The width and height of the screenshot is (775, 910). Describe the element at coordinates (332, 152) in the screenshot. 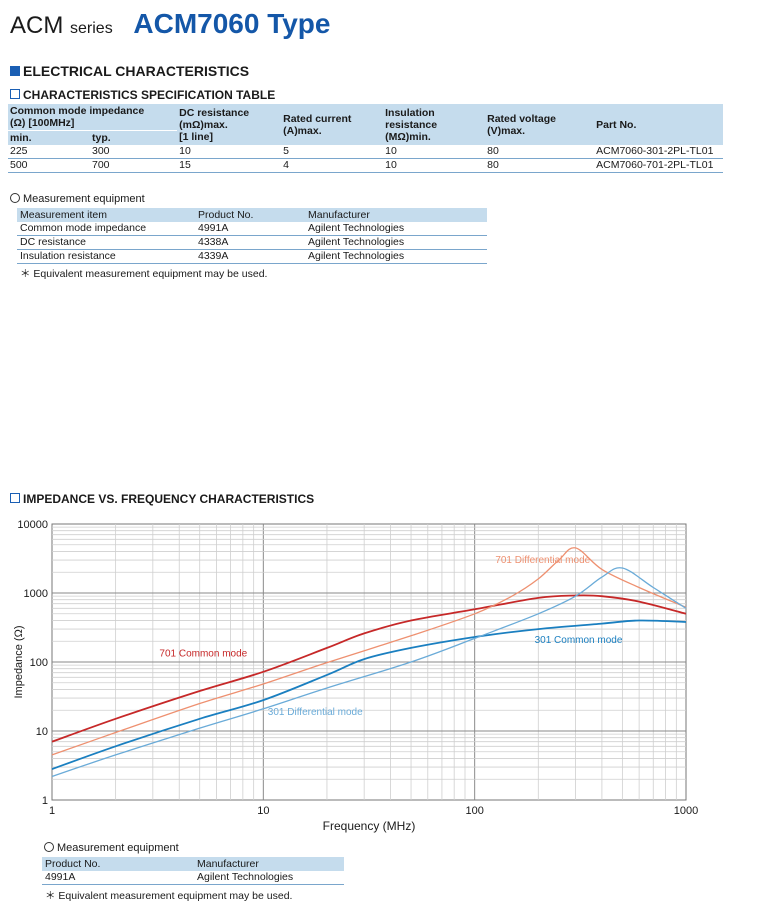

I see `cell-current: 5` at that location.